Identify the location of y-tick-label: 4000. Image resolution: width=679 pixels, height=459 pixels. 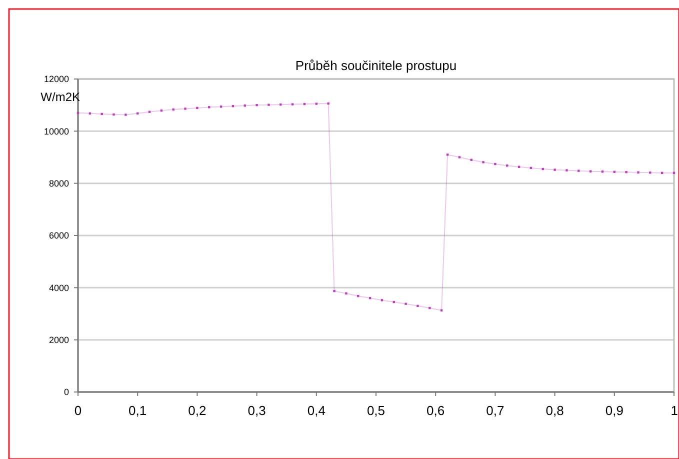
(58, 287).